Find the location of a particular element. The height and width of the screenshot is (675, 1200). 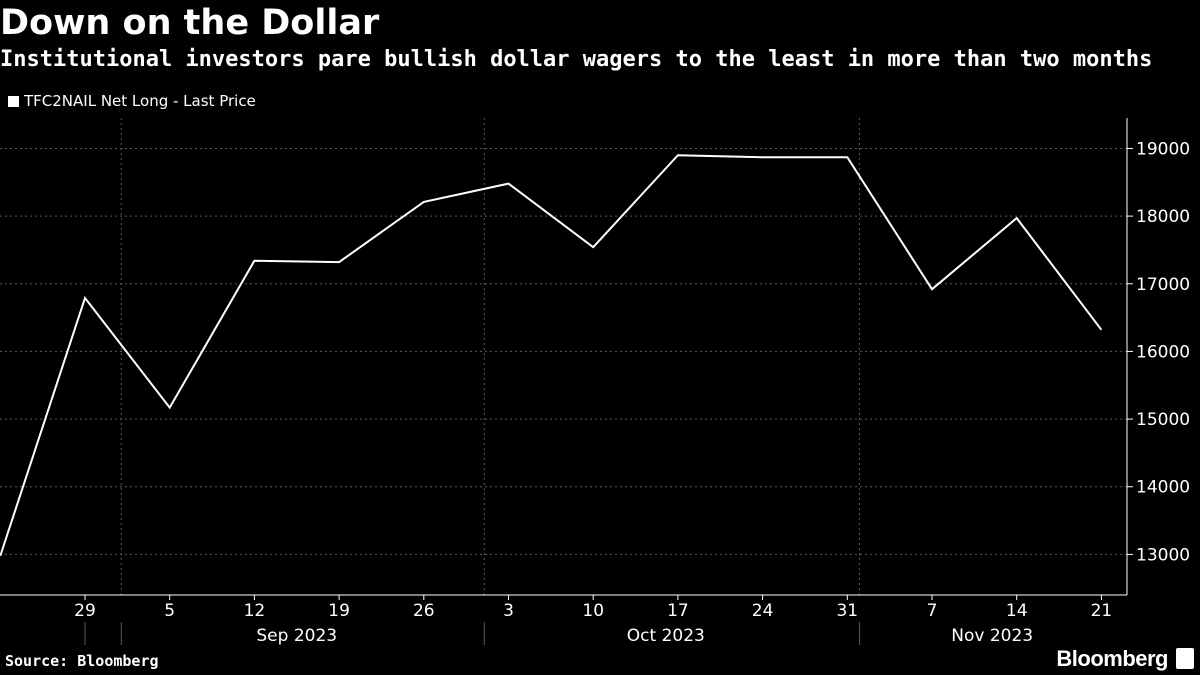

x-tick-label: 29 is located at coordinates (85, 611).